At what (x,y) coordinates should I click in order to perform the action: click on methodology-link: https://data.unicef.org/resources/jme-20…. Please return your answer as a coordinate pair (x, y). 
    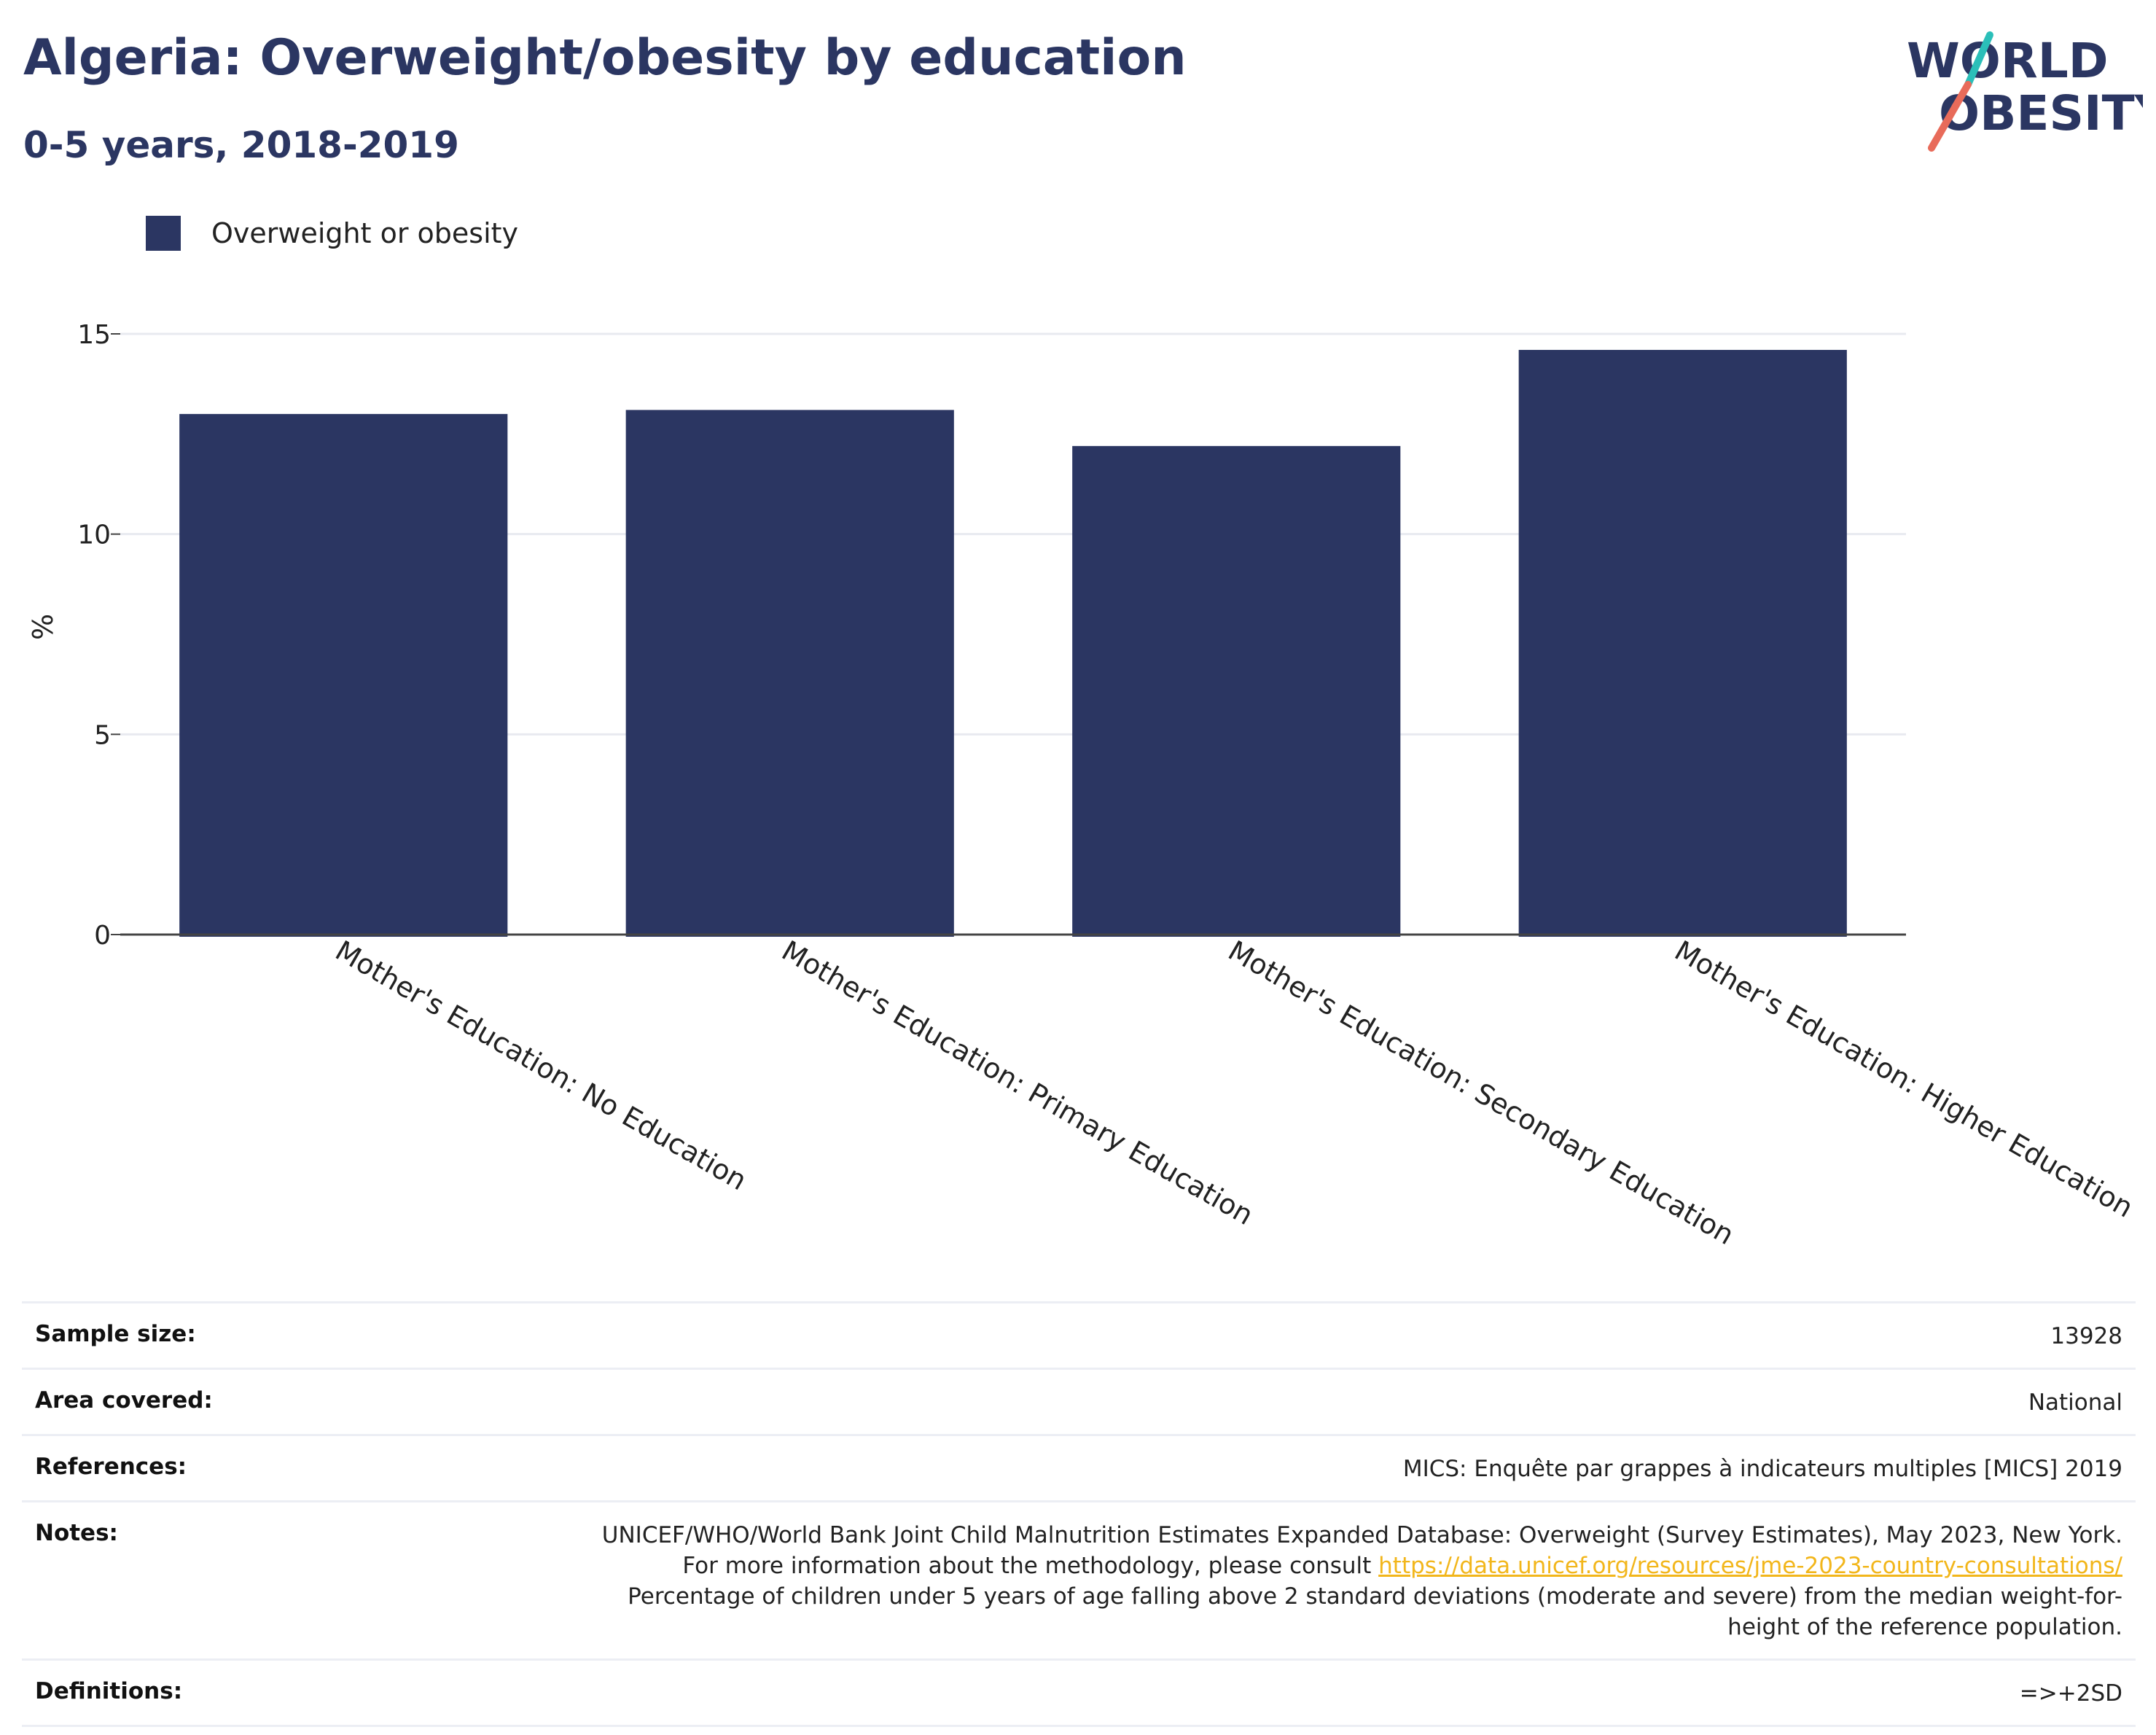
    Looking at the image, I should click on (1750, 1566).